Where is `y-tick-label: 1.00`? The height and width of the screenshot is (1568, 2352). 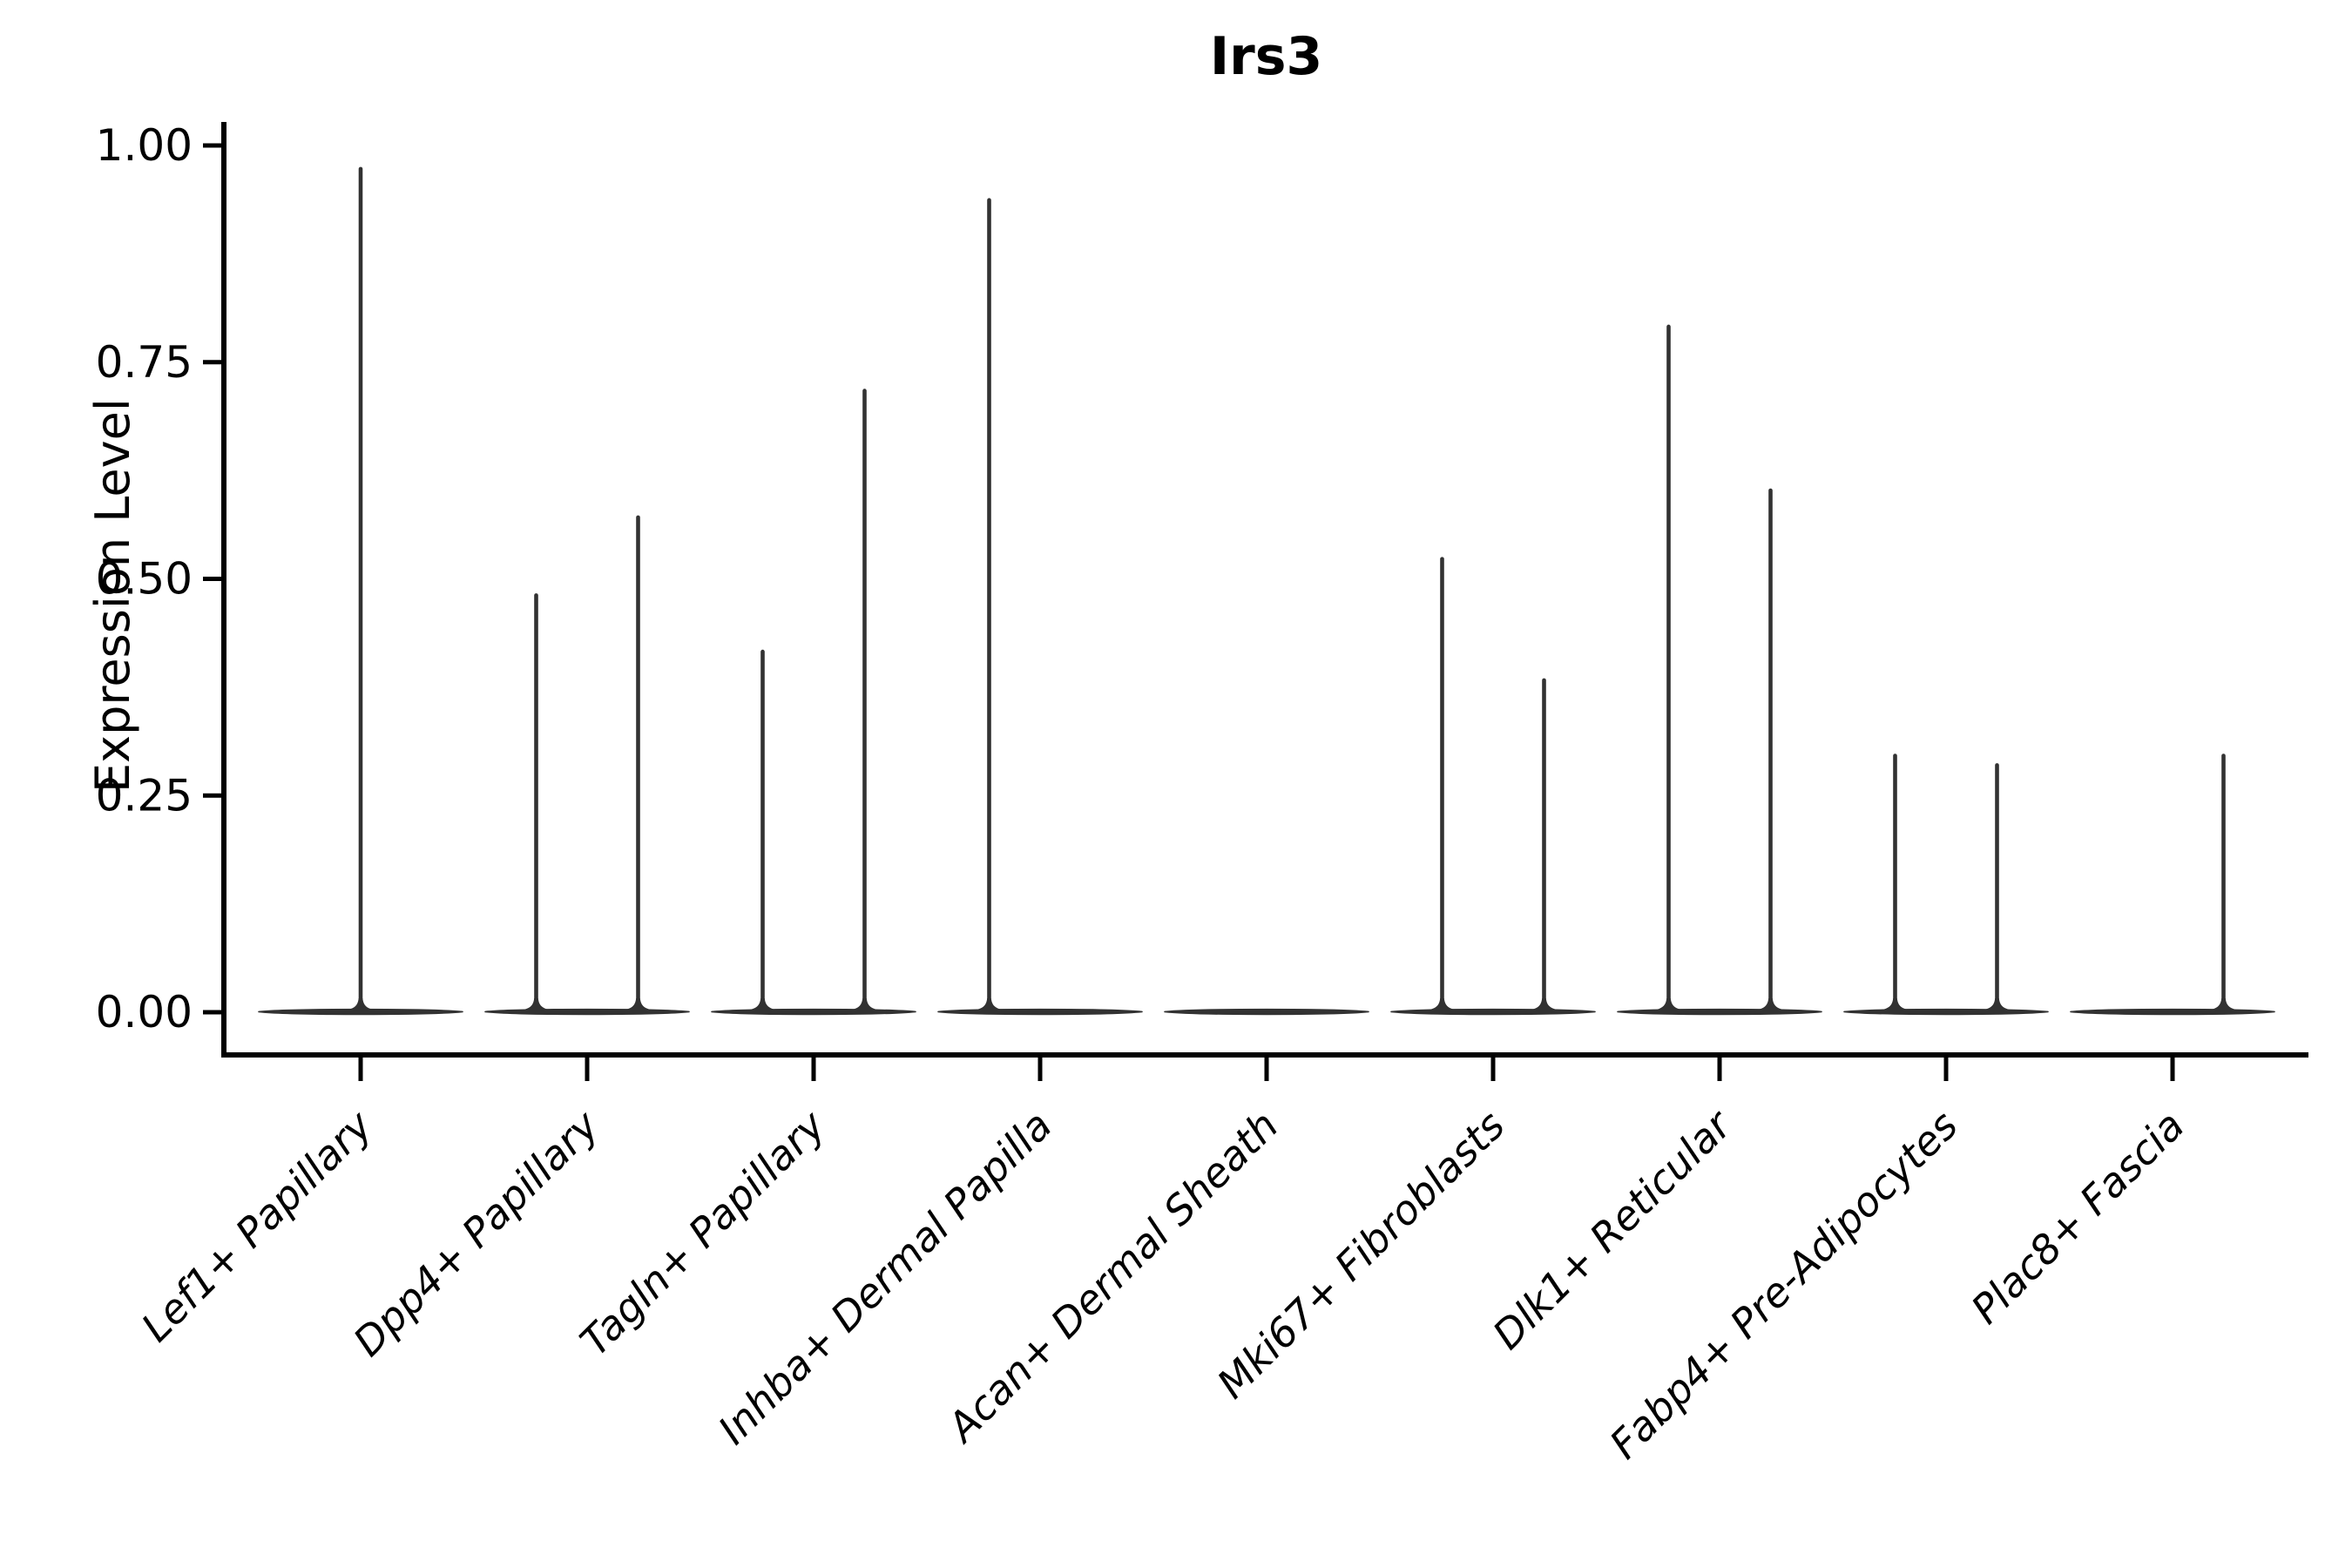 y-tick-label: 1.00 is located at coordinates (145, 145).